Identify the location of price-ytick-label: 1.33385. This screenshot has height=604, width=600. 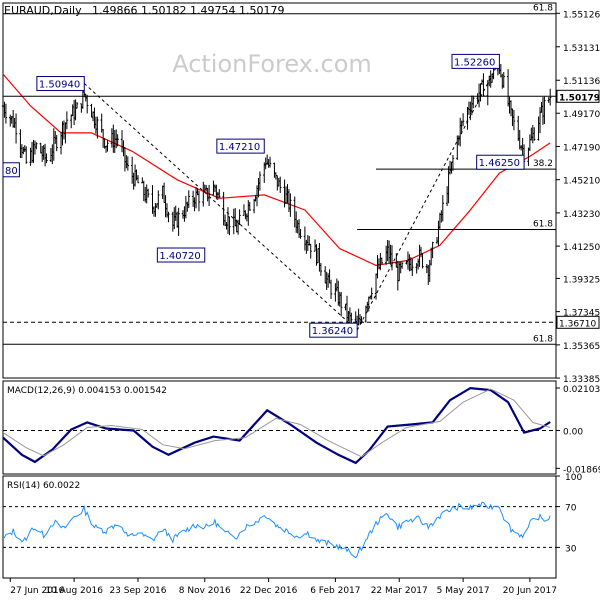
(581, 380).